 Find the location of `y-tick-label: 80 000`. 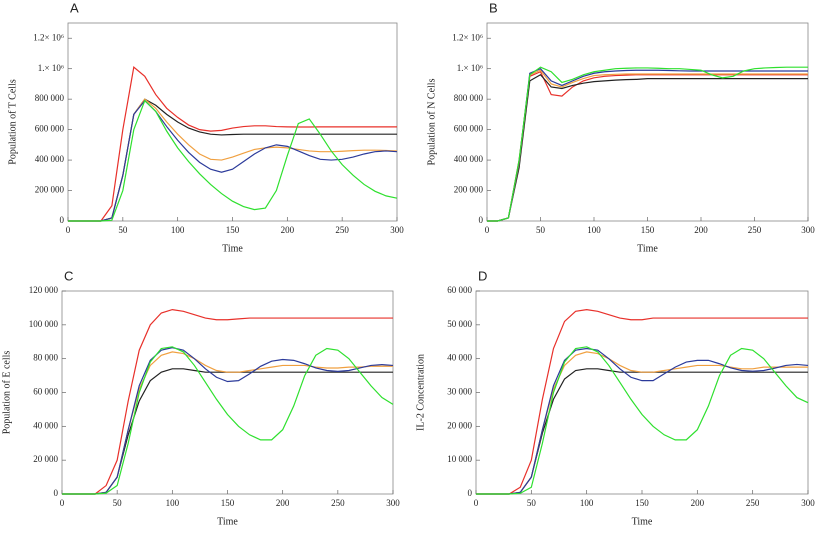

y-tick-label: 80 000 is located at coordinates (45, 358).